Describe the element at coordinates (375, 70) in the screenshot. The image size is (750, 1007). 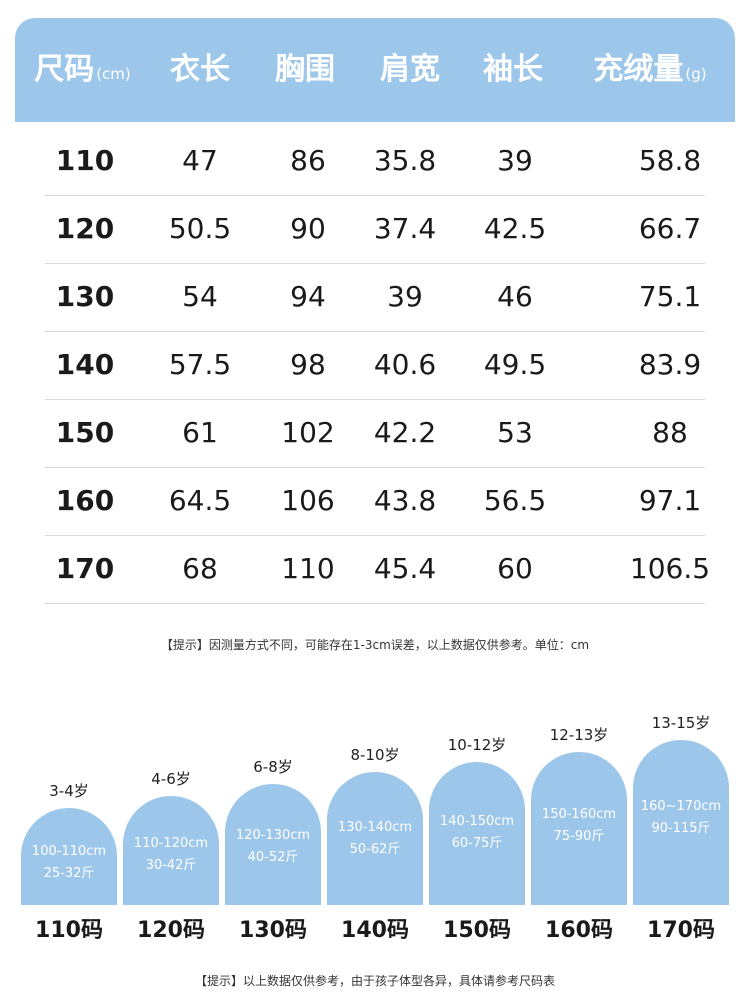
I see `table-header: 尺码 (cm) 衣长 胸围 肩宽 袖长 充绒量 (g)` at that location.